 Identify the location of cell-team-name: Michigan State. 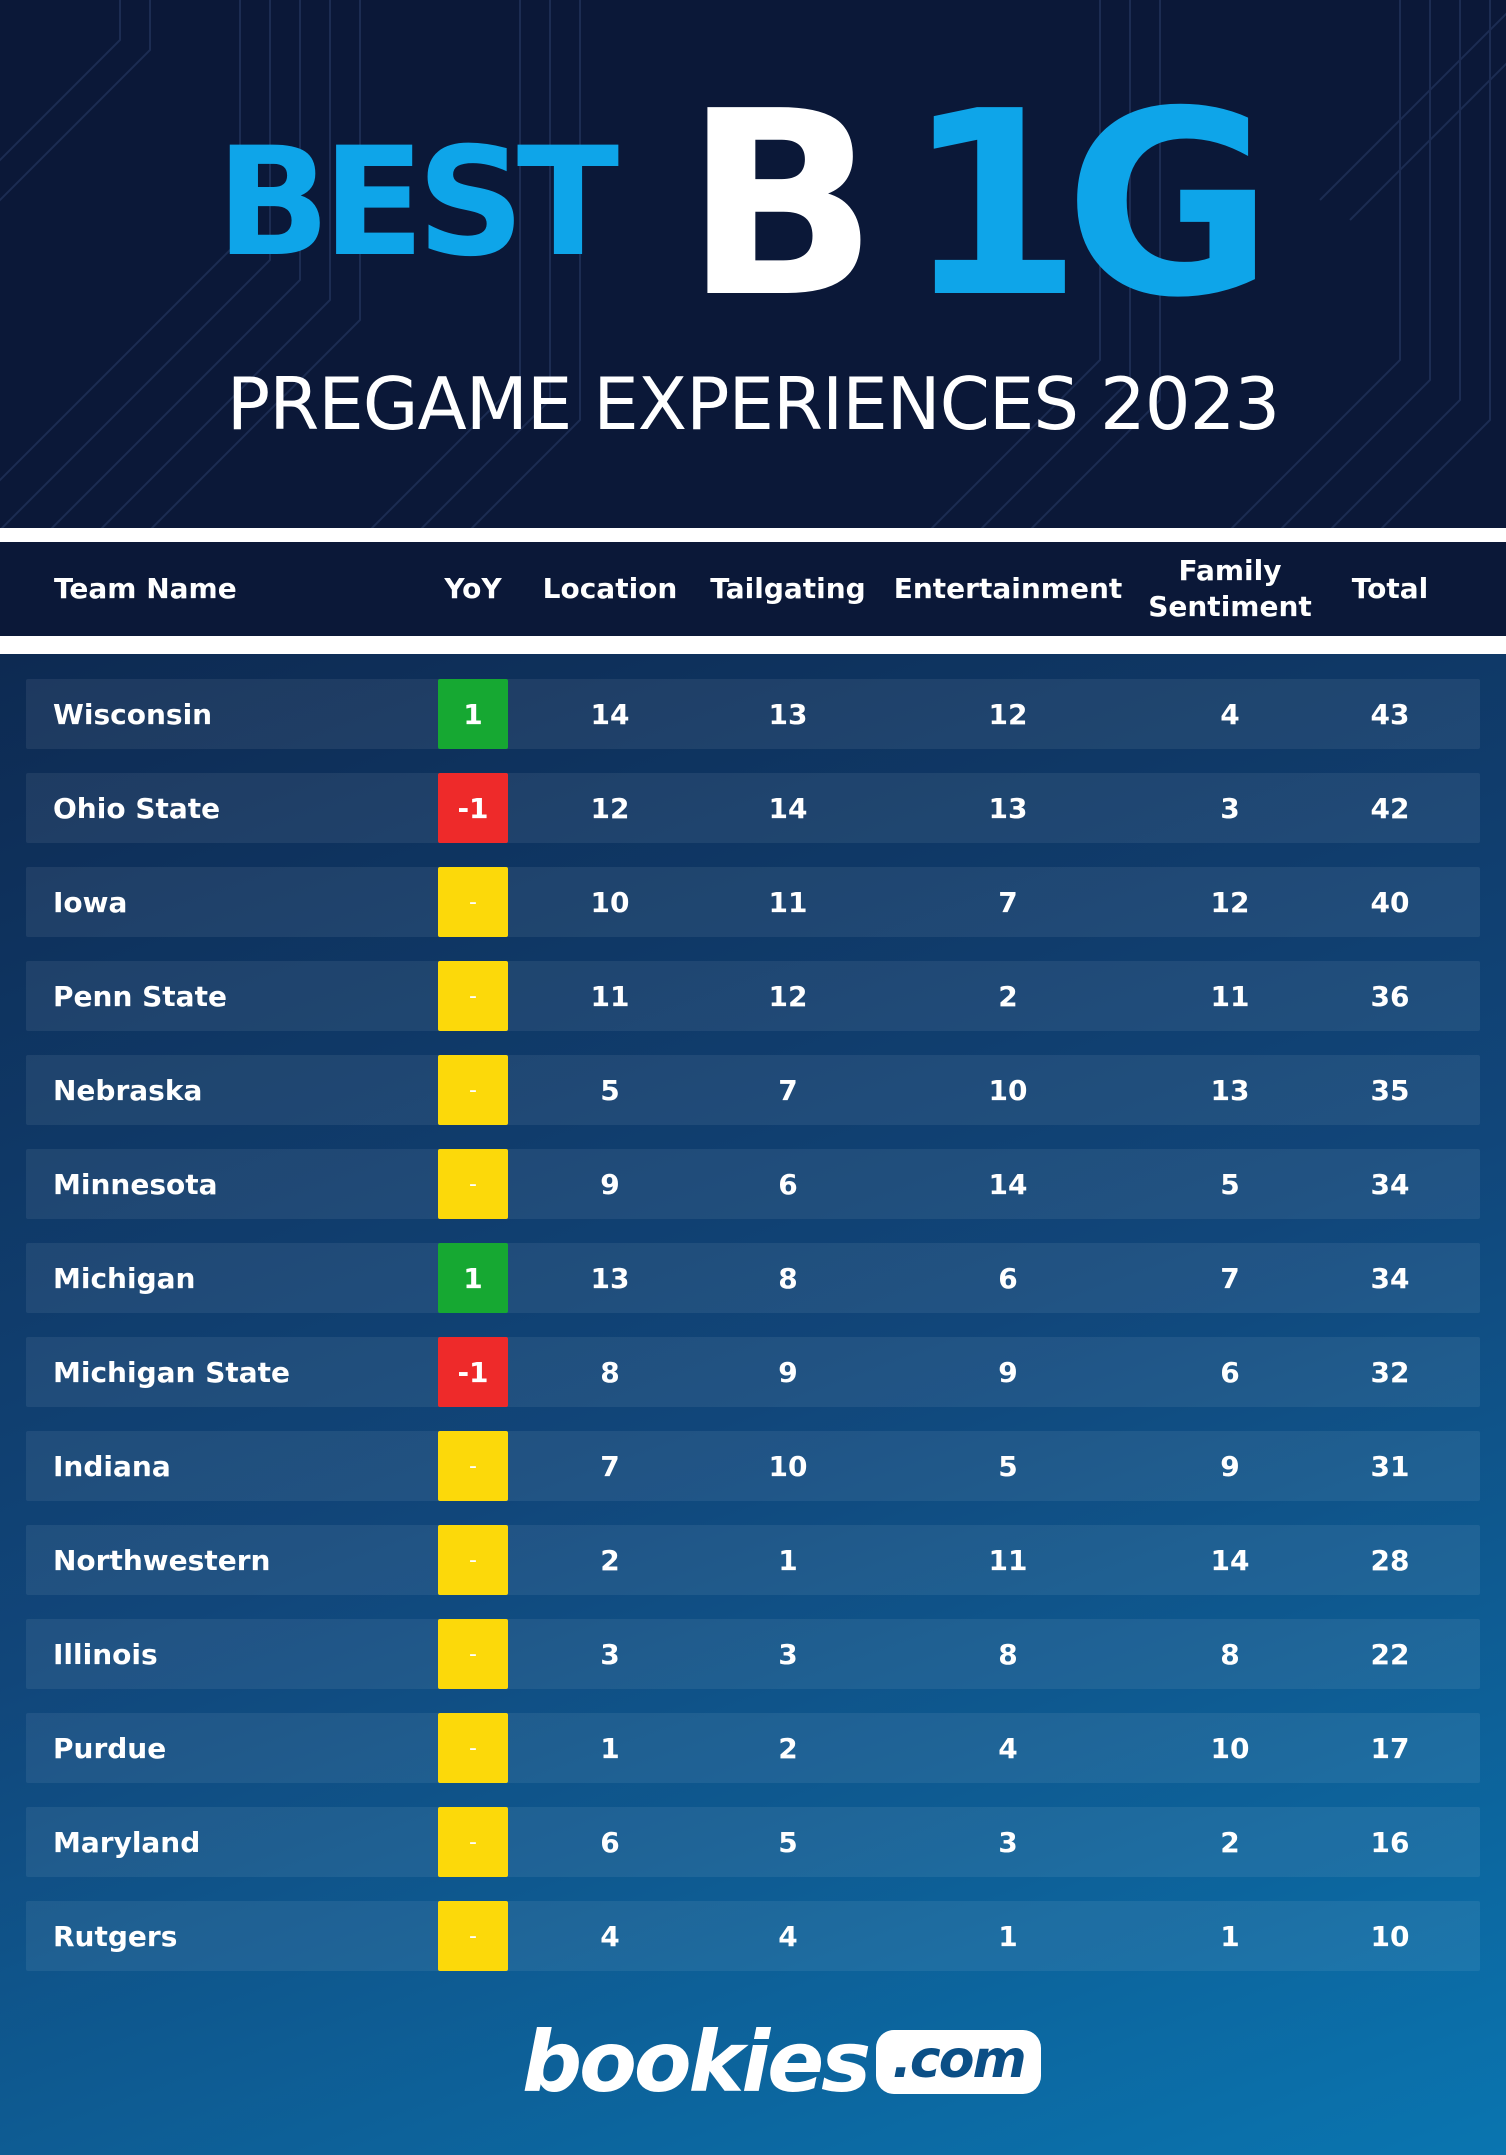
(172, 1372).